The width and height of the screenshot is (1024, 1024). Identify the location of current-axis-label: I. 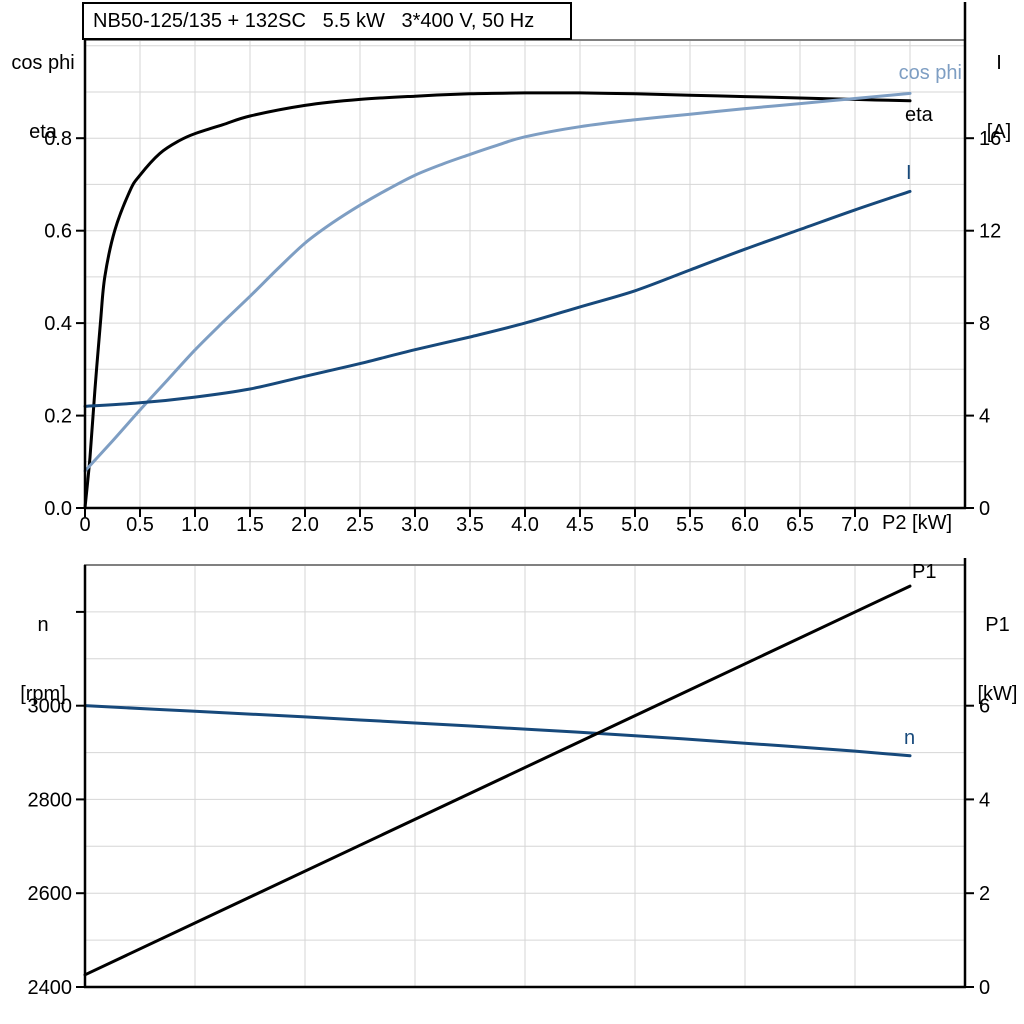
(999, 63).